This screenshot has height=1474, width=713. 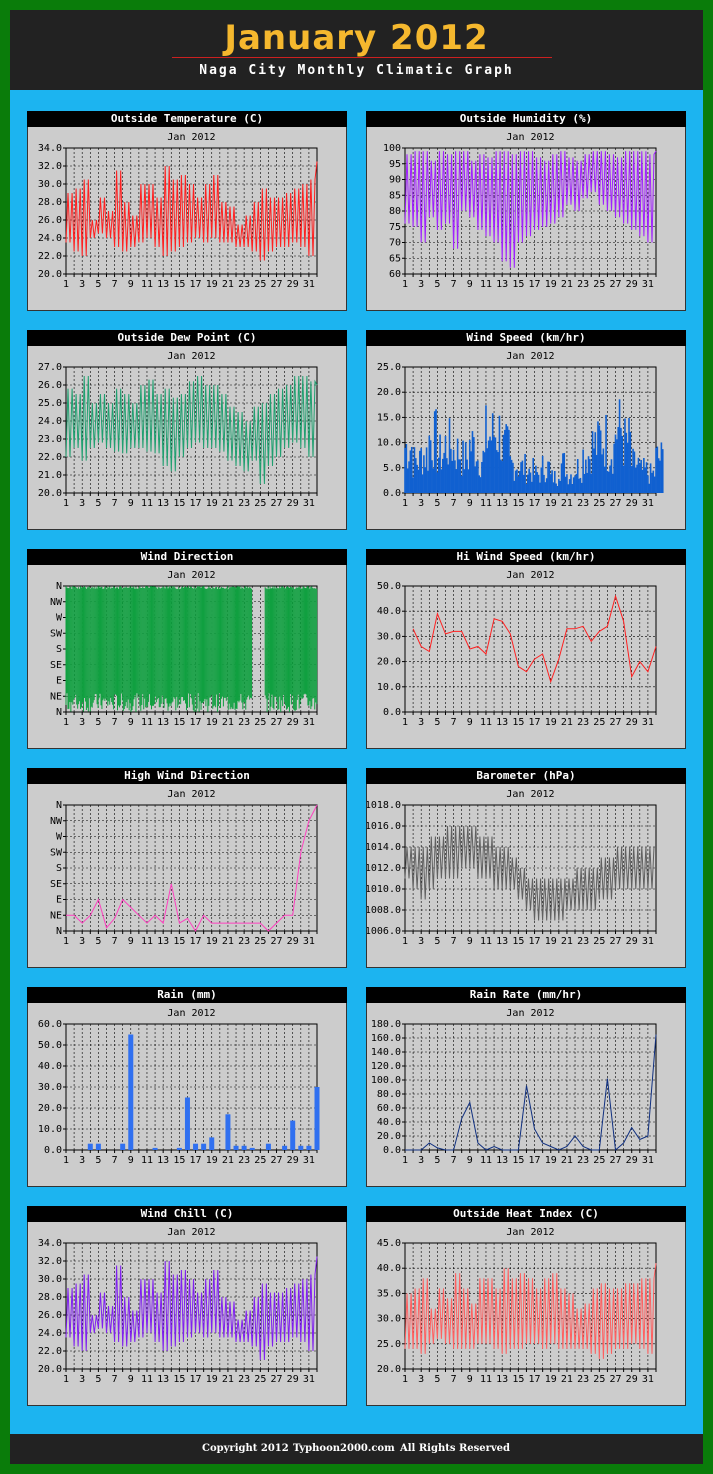 What do you see at coordinates (50, 1066) in the screenshot?
I see `y-tick-label: 40.0` at bounding box center [50, 1066].